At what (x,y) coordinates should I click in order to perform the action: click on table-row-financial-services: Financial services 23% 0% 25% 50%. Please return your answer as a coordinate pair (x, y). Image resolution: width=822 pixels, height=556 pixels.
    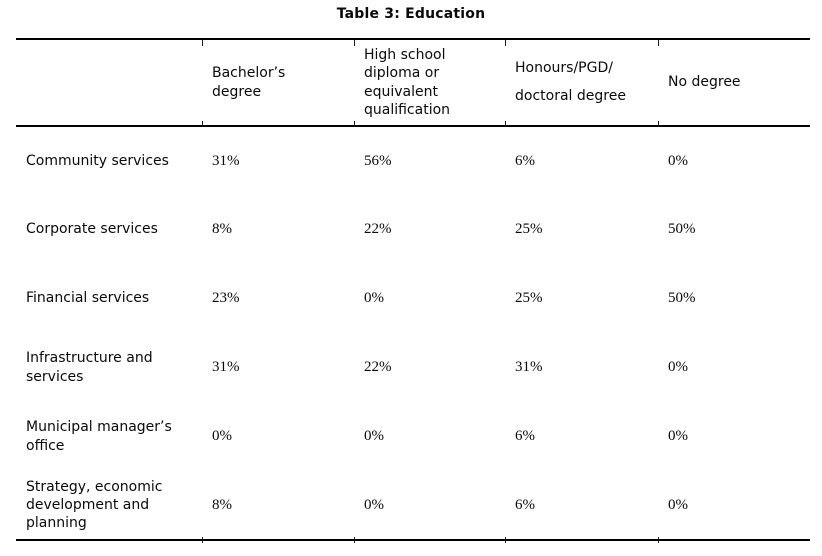
    Looking at the image, I should click on (413, 298).